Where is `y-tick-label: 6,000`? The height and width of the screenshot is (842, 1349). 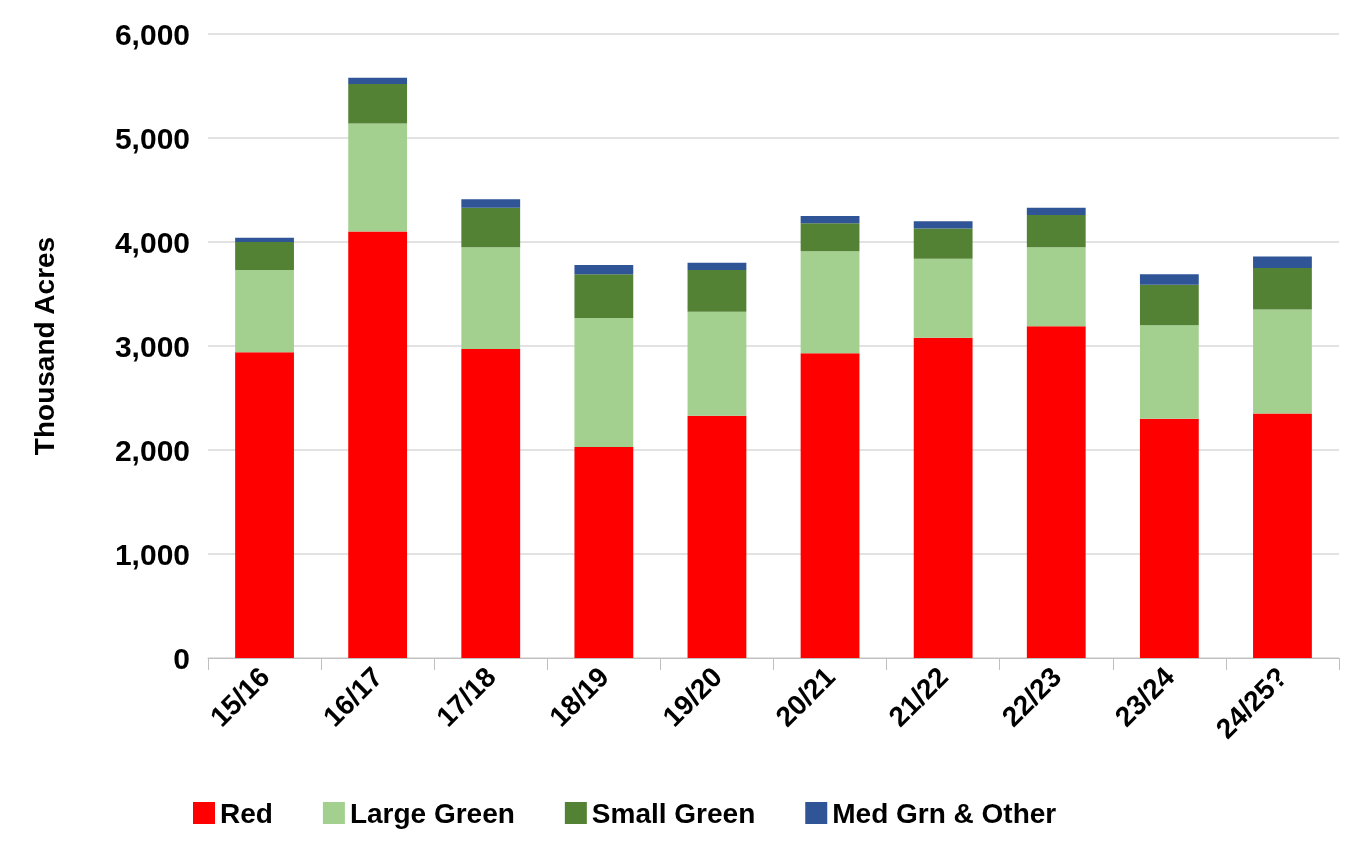
y-tick-label: 6,000 is located at coordinates (152, 34).